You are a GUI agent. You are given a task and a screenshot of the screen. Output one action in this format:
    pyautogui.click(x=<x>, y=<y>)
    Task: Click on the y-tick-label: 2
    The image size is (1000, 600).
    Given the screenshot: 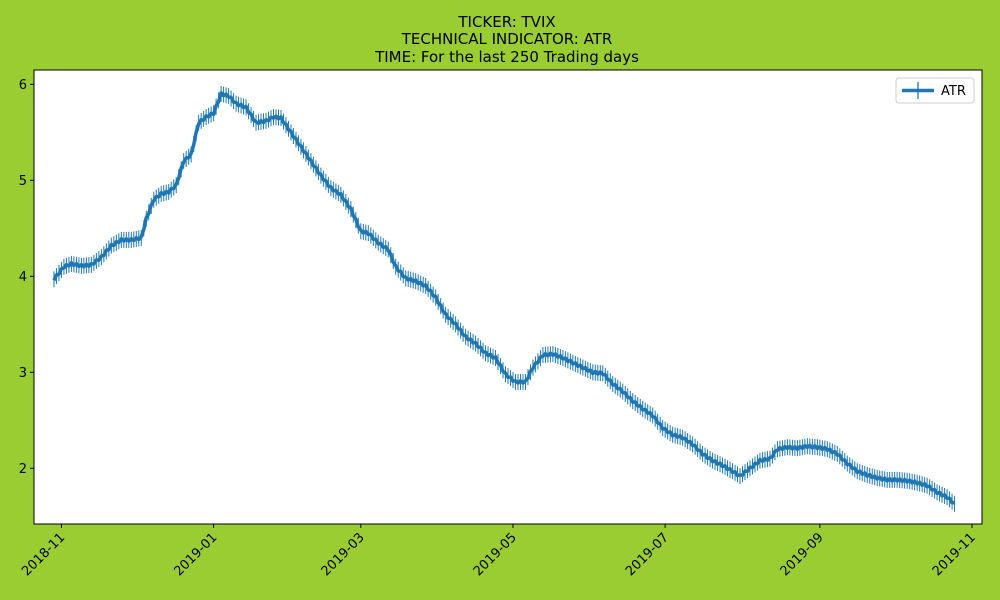 What is the action you would take?
    pyautogui.click(x=23, y=469)
    